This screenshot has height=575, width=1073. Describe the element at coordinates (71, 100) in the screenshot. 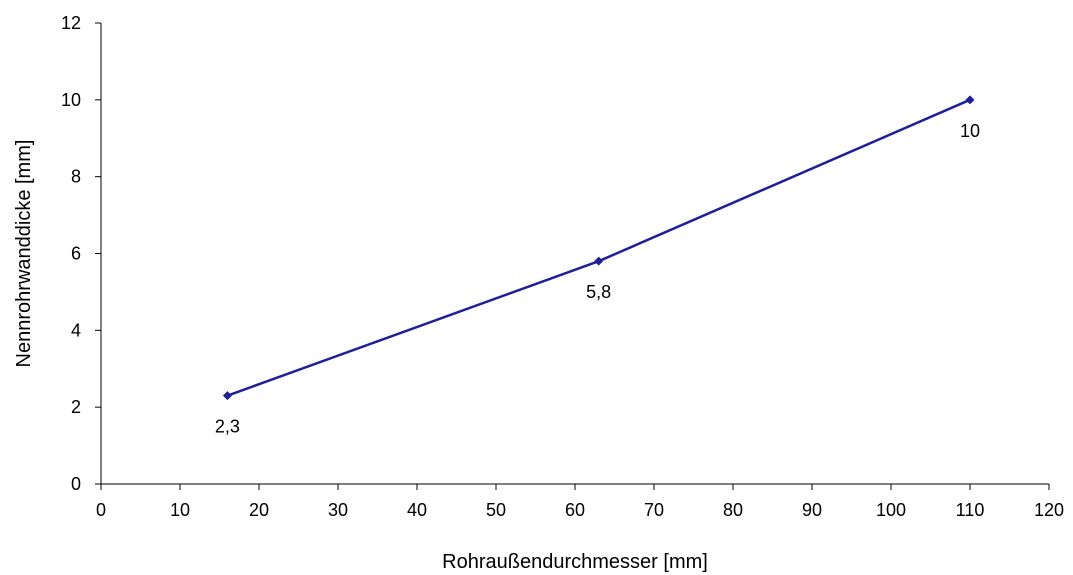

I see `y-tick-label: 10` at that location.